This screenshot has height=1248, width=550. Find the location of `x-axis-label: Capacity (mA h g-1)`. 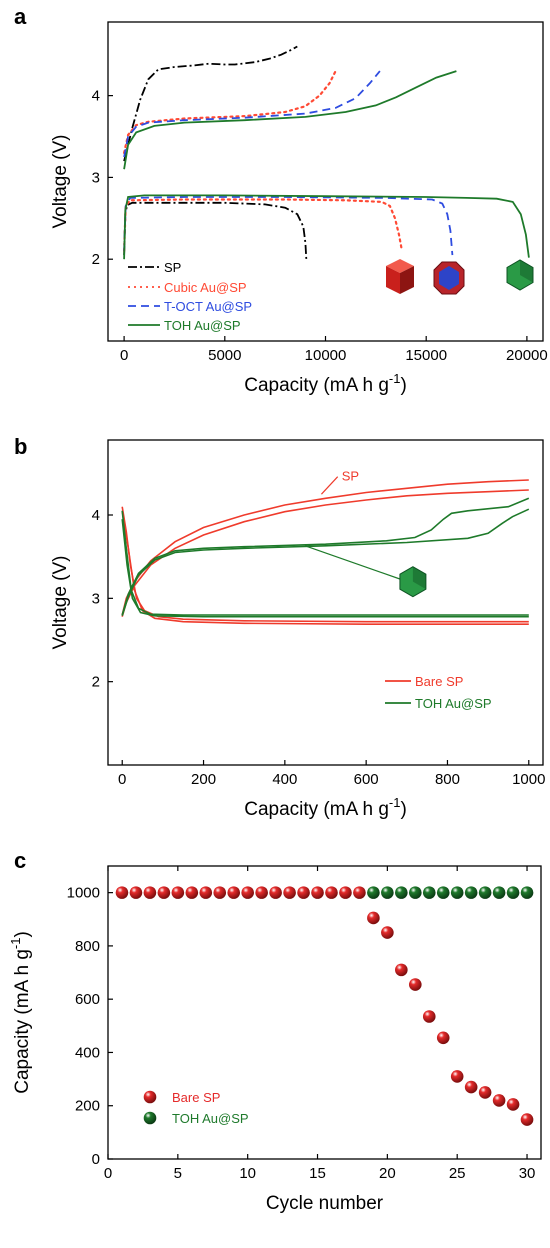

x-axis-label: Capacity (mA h g-1) is located at coordinates (325, 807).